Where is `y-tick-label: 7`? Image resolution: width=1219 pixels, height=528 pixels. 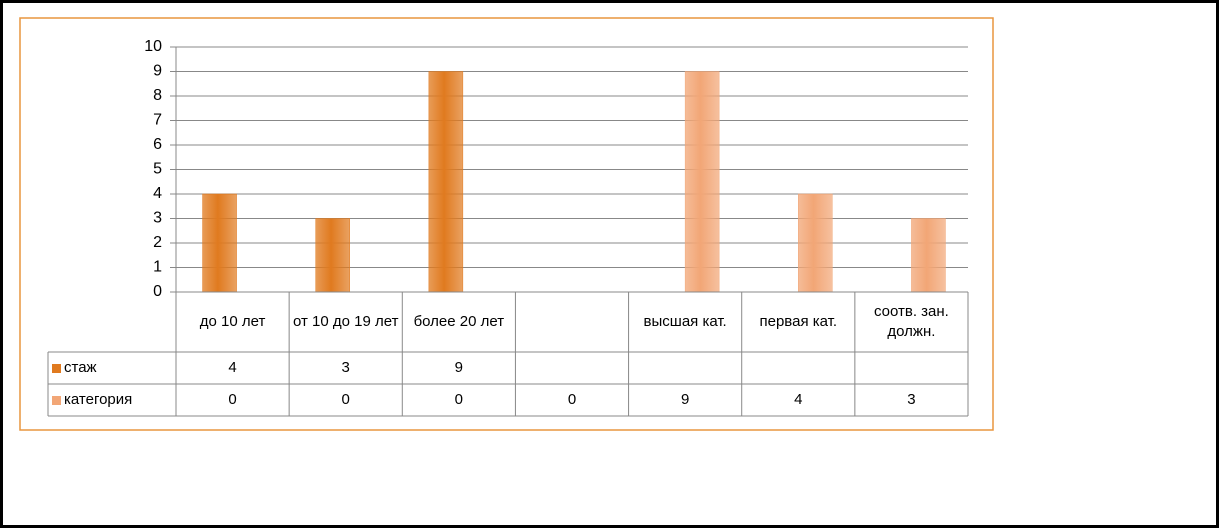 y-tick-label: 7 is located at coordinates (157, 120).